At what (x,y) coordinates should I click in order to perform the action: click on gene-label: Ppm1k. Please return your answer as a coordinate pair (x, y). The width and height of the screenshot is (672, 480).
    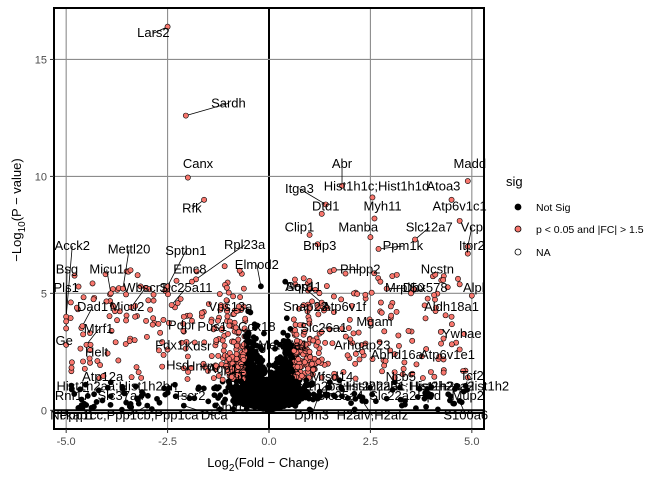
    Looking at the image, I should click on (403, 245).